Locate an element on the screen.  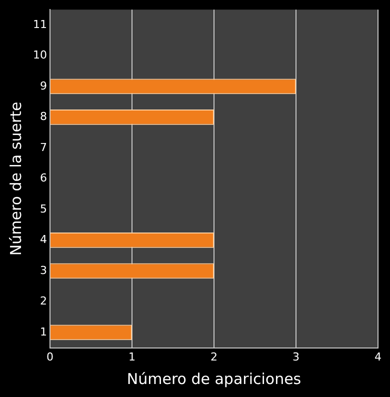
y-tick-label: 8 is located at coordinates (43, 117).